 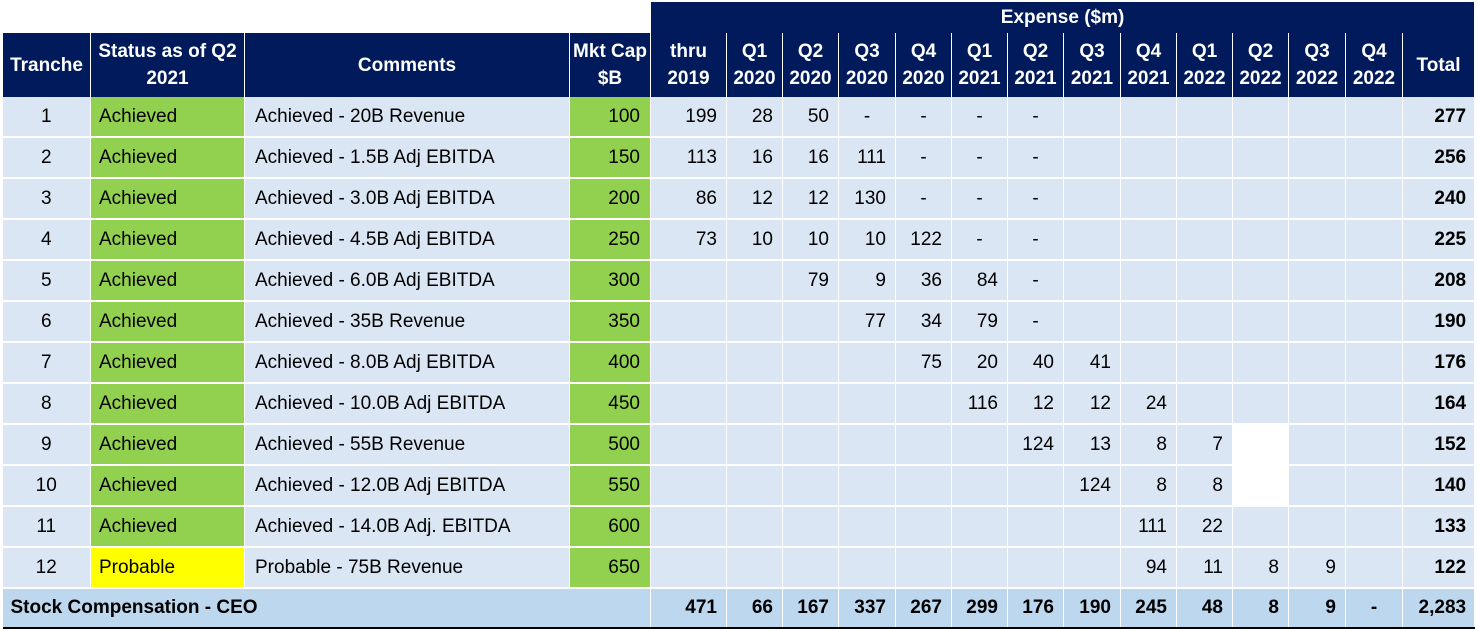 I want to click on comment-cell: Achieved - 6.0B Adj EBITDA, so click(x=407, y=281).